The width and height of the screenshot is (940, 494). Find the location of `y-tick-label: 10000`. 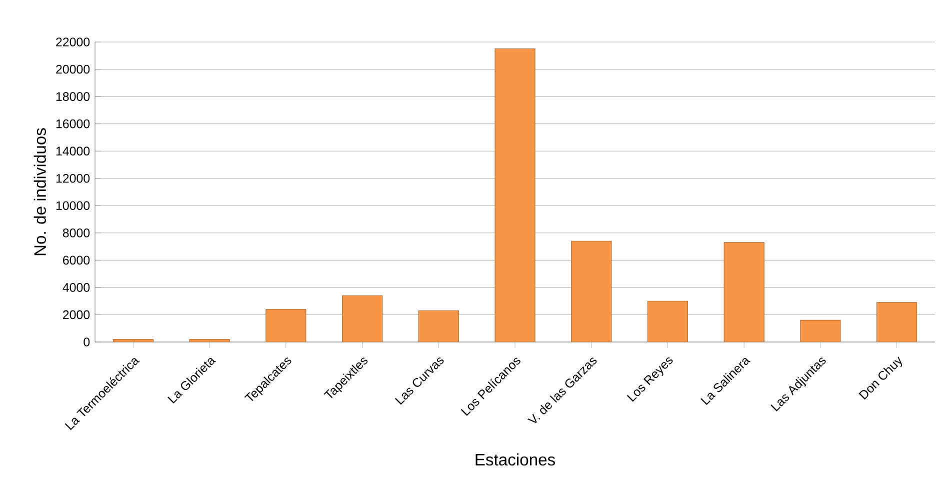

y-tick-label: 10000 is located at coordinates (73, 205).